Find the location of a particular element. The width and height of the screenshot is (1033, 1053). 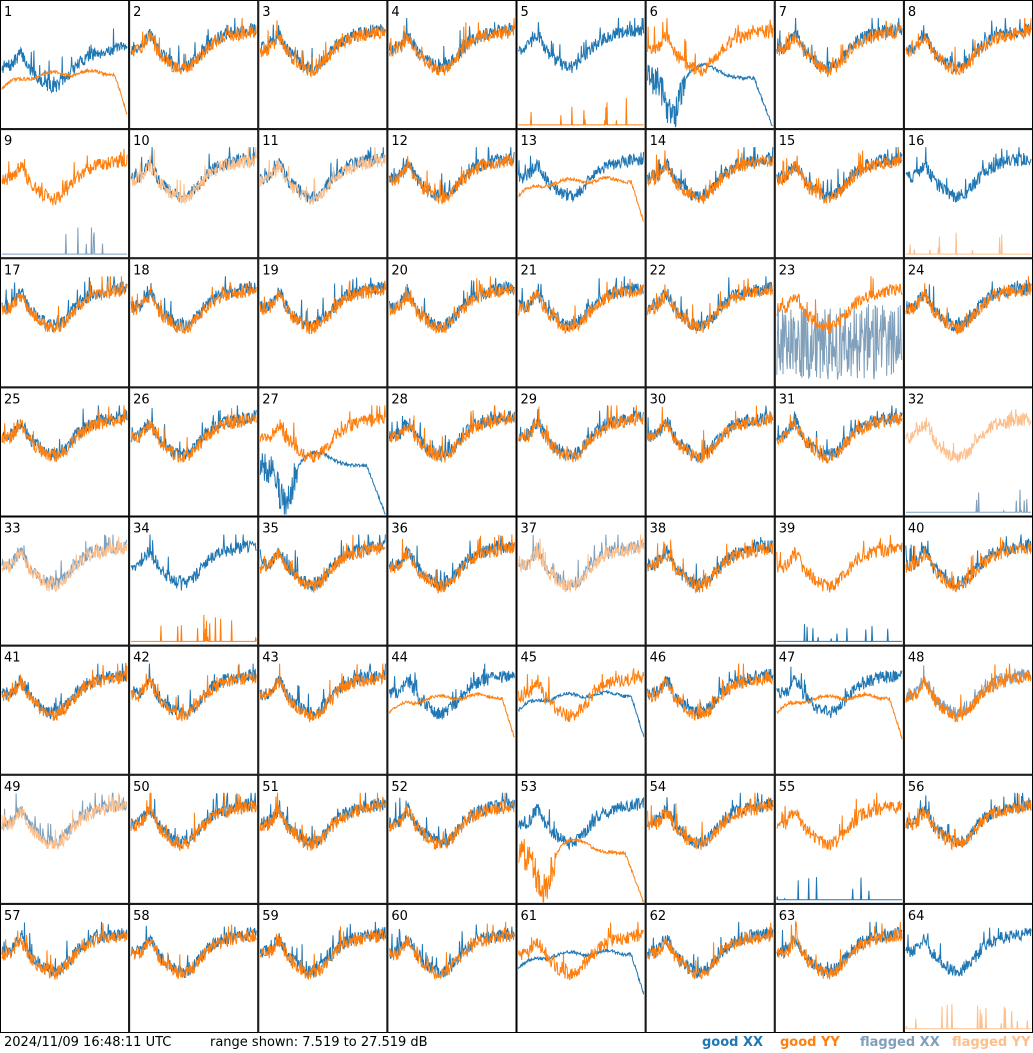

panel-33: 33 is located at coordinates (65, 581).